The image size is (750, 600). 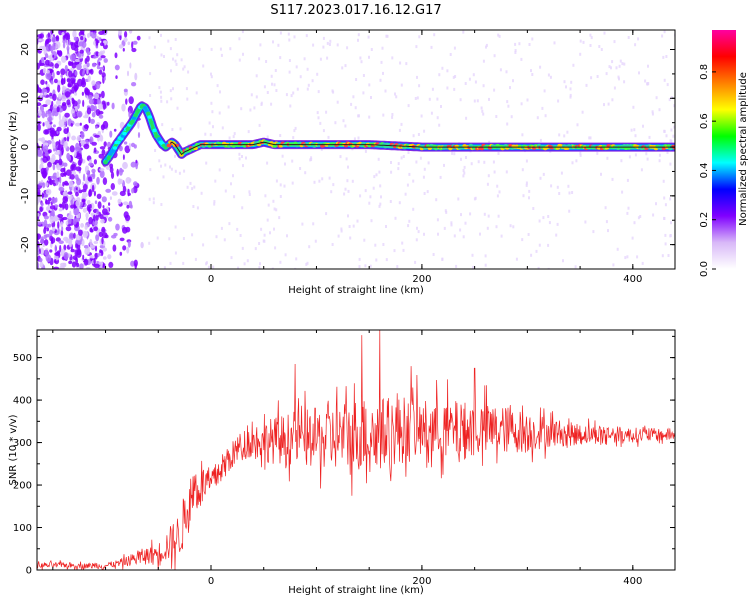 What do you see at coordinates (22, 486) in the screenshot?
I see `y-tick-label: 200` at bounding box center [22, 486].